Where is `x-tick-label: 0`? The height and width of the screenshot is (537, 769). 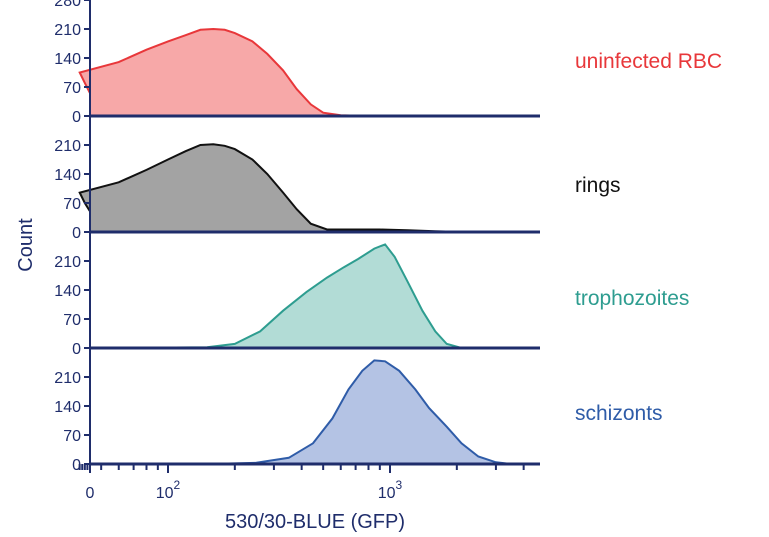 x-tick-label: 0 is located at coordinates (90, 493).